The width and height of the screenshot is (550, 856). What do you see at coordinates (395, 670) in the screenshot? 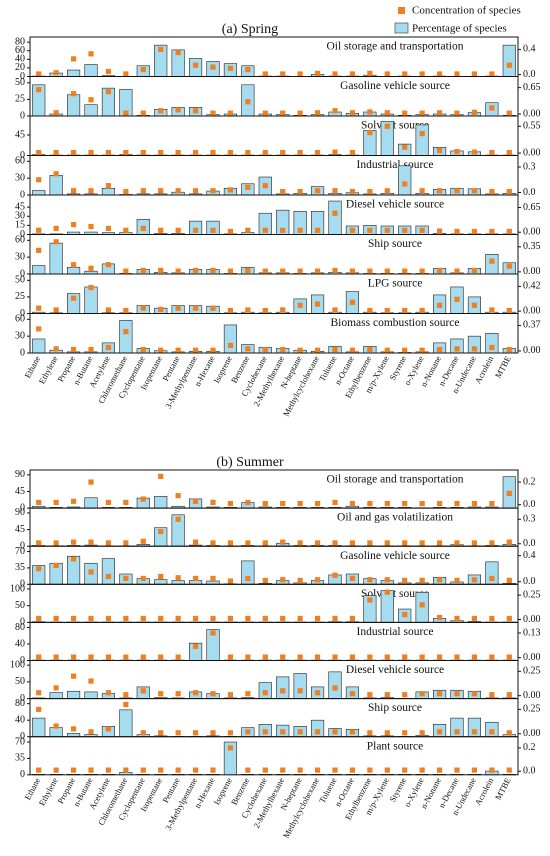
I see `panel-title: Diesel vehicle source` at bounding box center [395, 670].